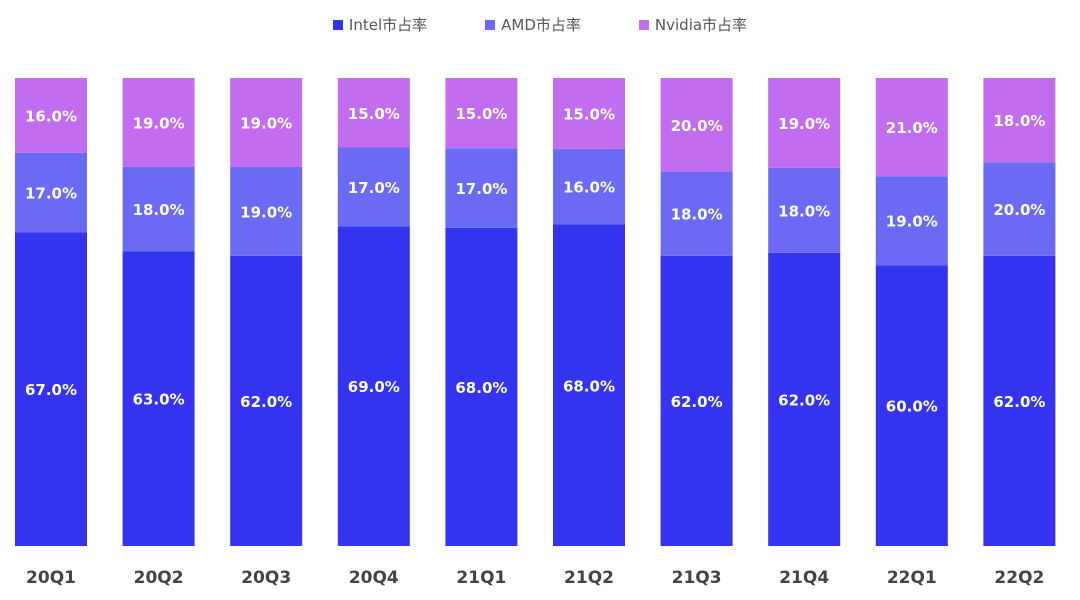 Image resolution: width=1080 pixels, height=600 pixels. I want to click on data-label-intel-21Q1: 68.0%, so click(481, 388).